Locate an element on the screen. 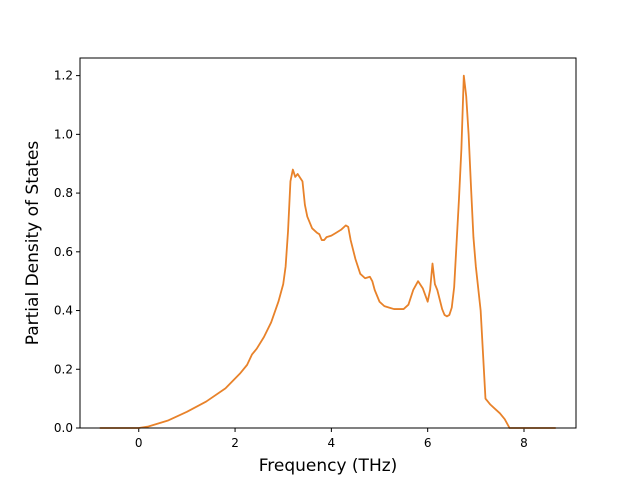 This screenshot has height=485, width=640. y-tick-label: 1.0 is located at coordinates (63, 134).